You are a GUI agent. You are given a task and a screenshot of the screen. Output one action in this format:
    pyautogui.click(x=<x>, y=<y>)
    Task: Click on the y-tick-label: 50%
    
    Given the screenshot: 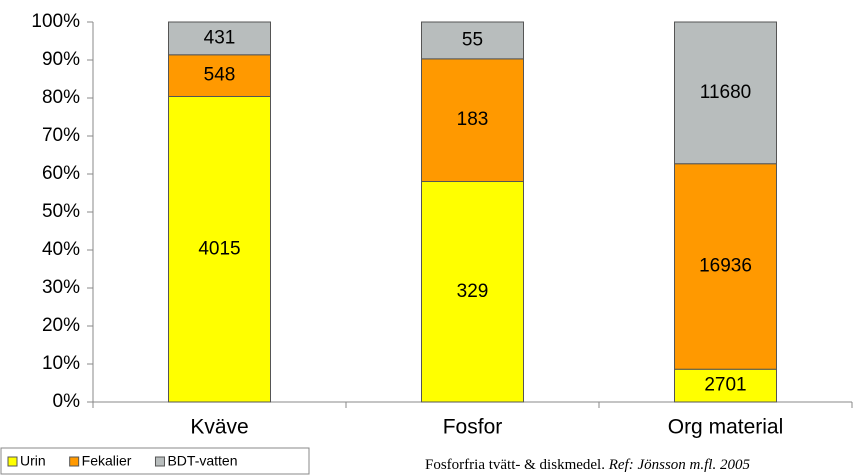 What is the action you would take?
    pyautogui.click(x=61, y=211)
    